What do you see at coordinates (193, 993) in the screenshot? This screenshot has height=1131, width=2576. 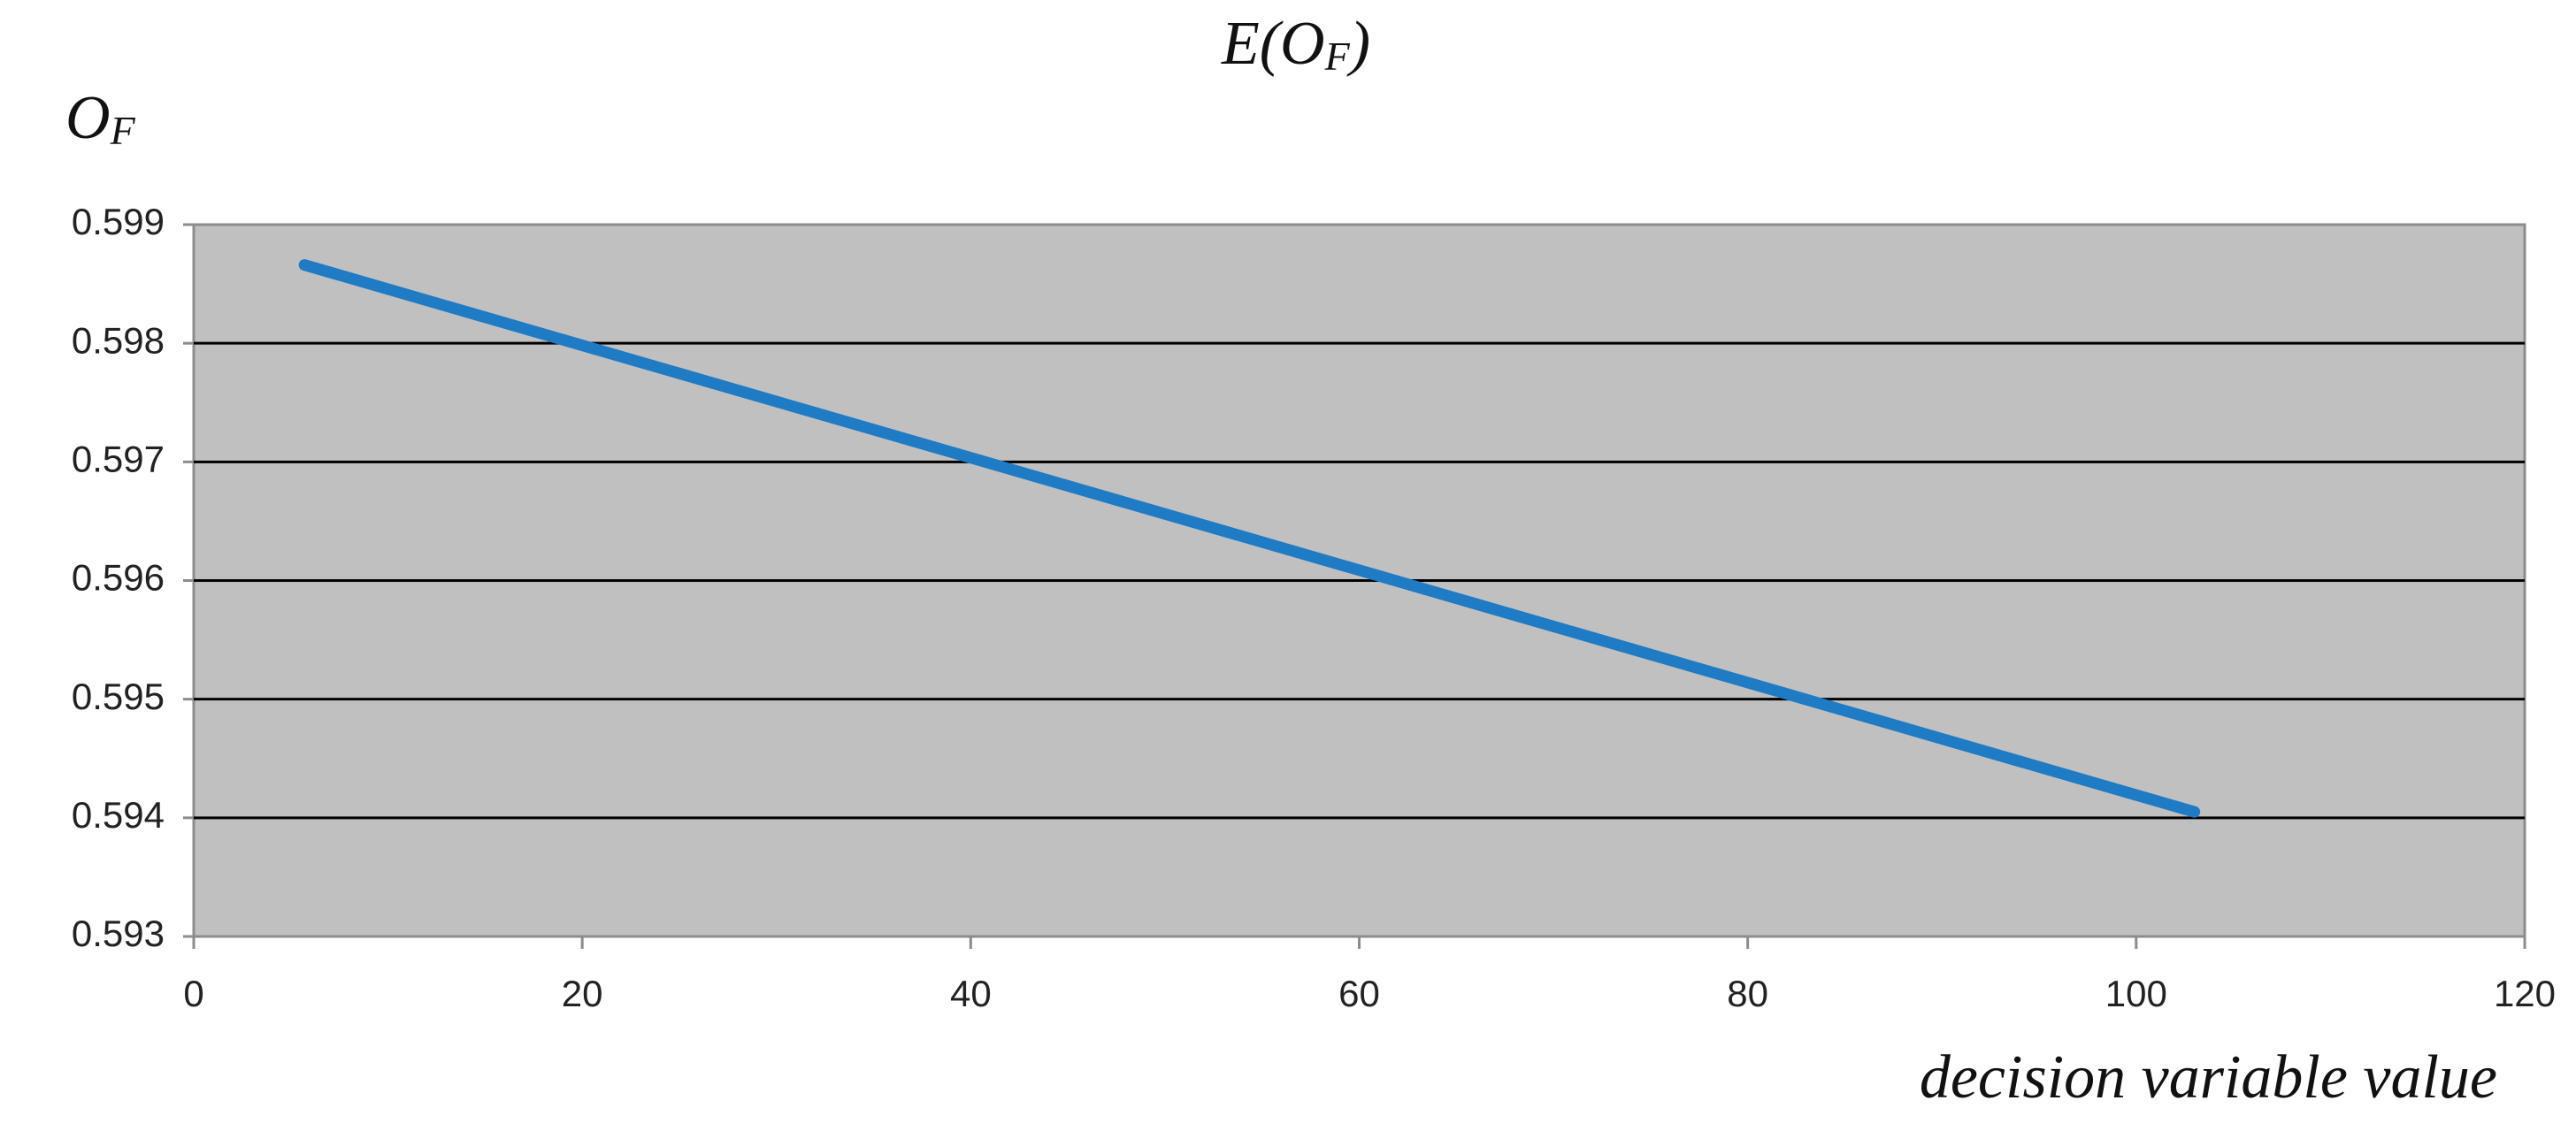 I see `x-tick-label: 0` at bounding box center [193, 993].